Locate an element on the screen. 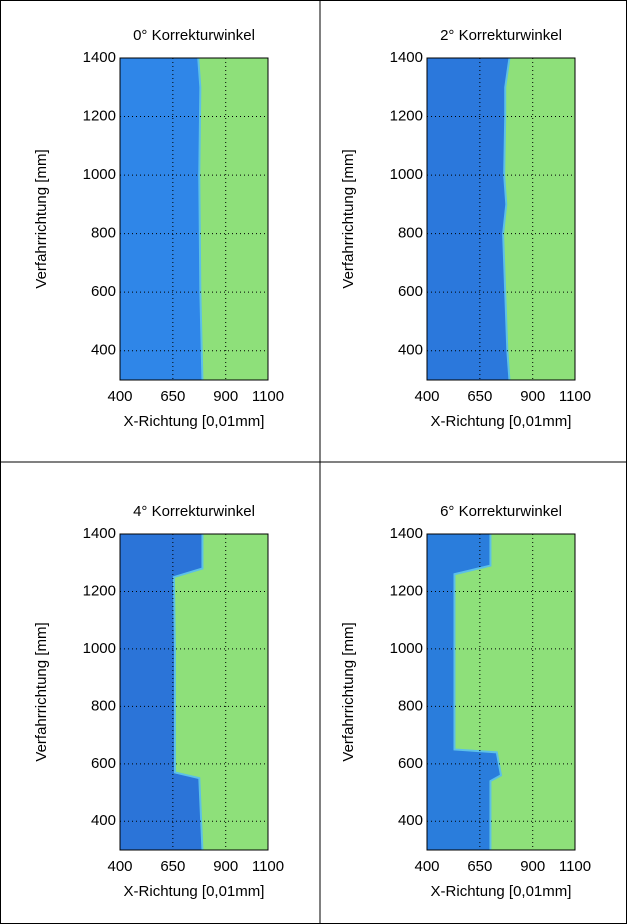  chart-title: 6° Korrekturwinkel is located at coordinates (501, 511).